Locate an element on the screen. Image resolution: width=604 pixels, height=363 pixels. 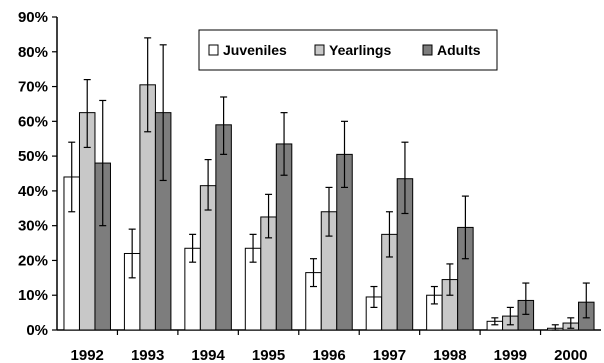
y-tick-label: 30% is located at coordinates (33, 226).